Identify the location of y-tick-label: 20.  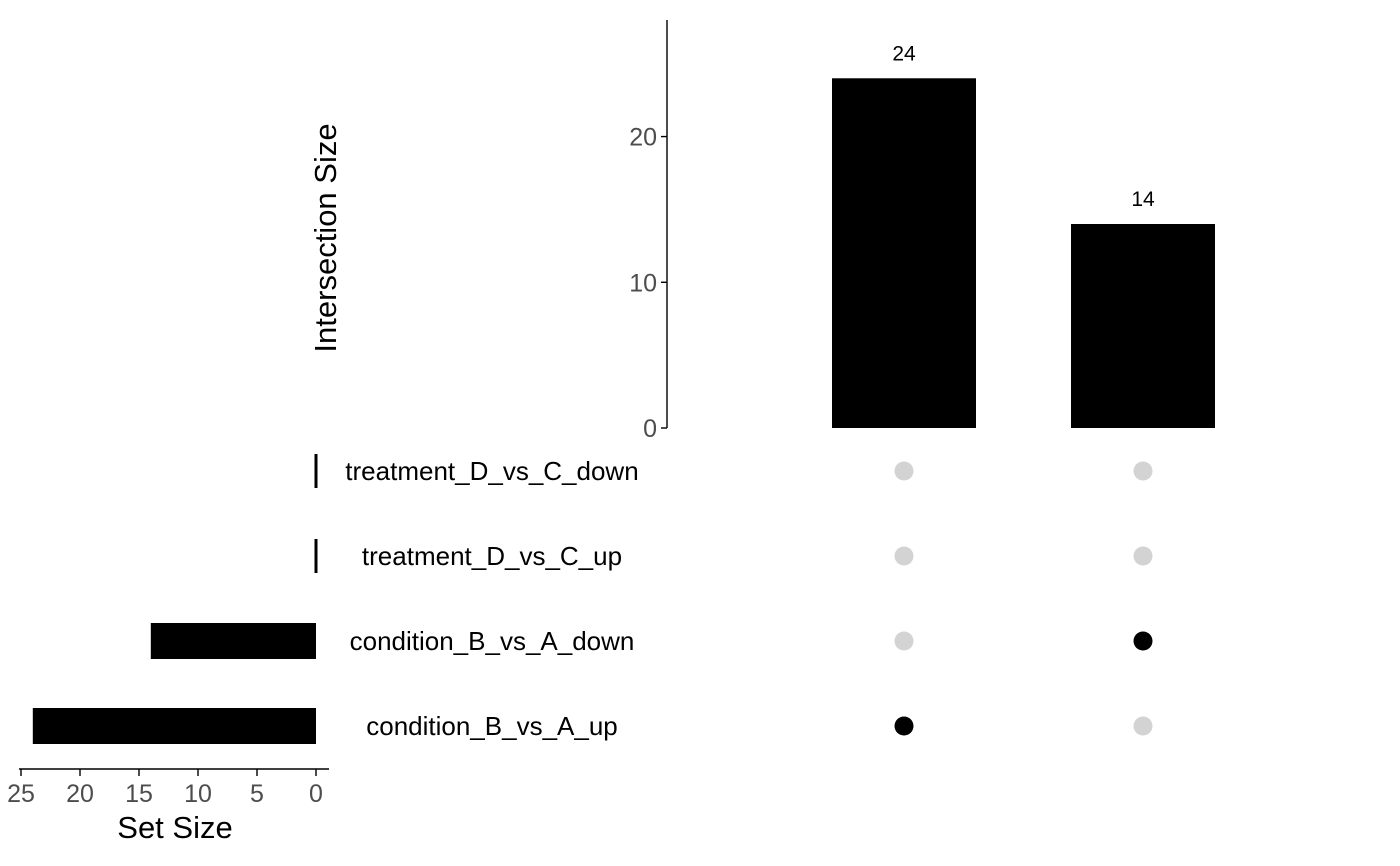
(643, 138).